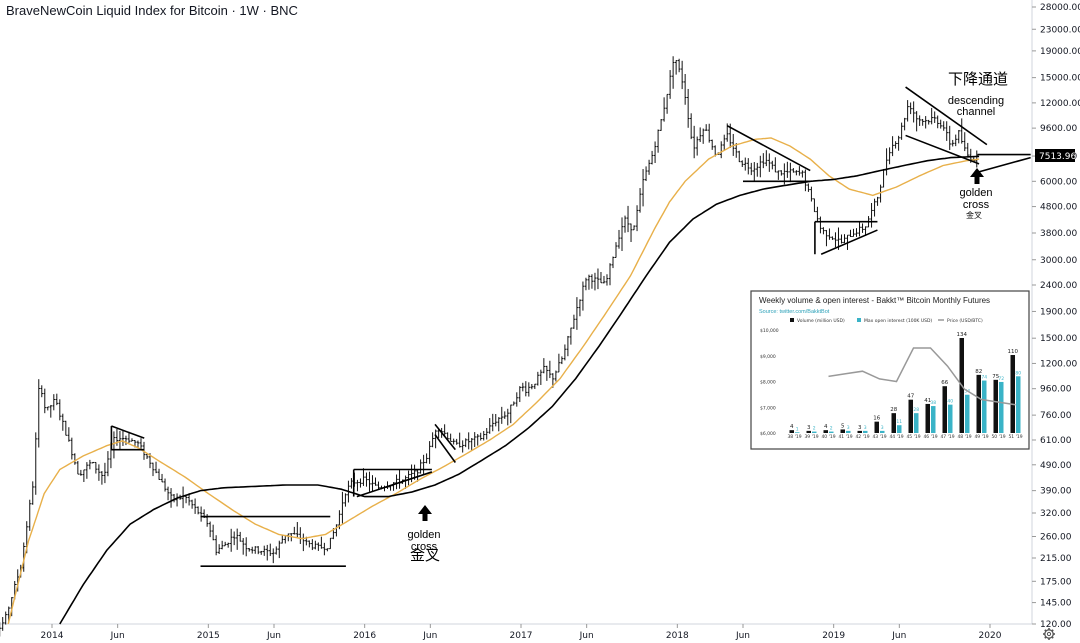 The height and width of the screenshot is (643, 1080). I want to click on inset-volume-label: 28, so click(893, 410).